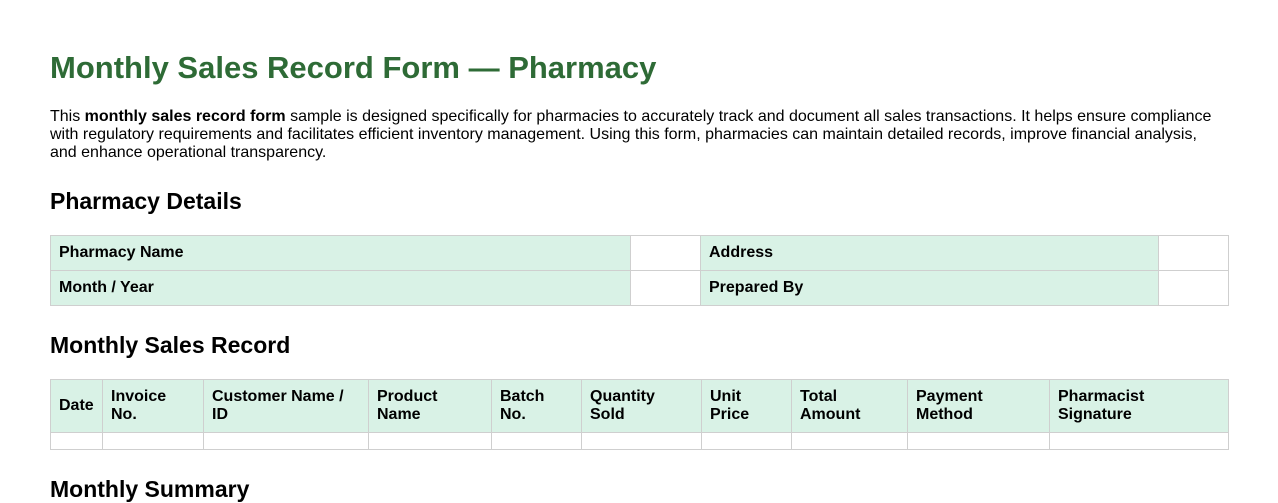  I want to click on sales-record-heading: Monthly Sales Record, so click(170, 345).